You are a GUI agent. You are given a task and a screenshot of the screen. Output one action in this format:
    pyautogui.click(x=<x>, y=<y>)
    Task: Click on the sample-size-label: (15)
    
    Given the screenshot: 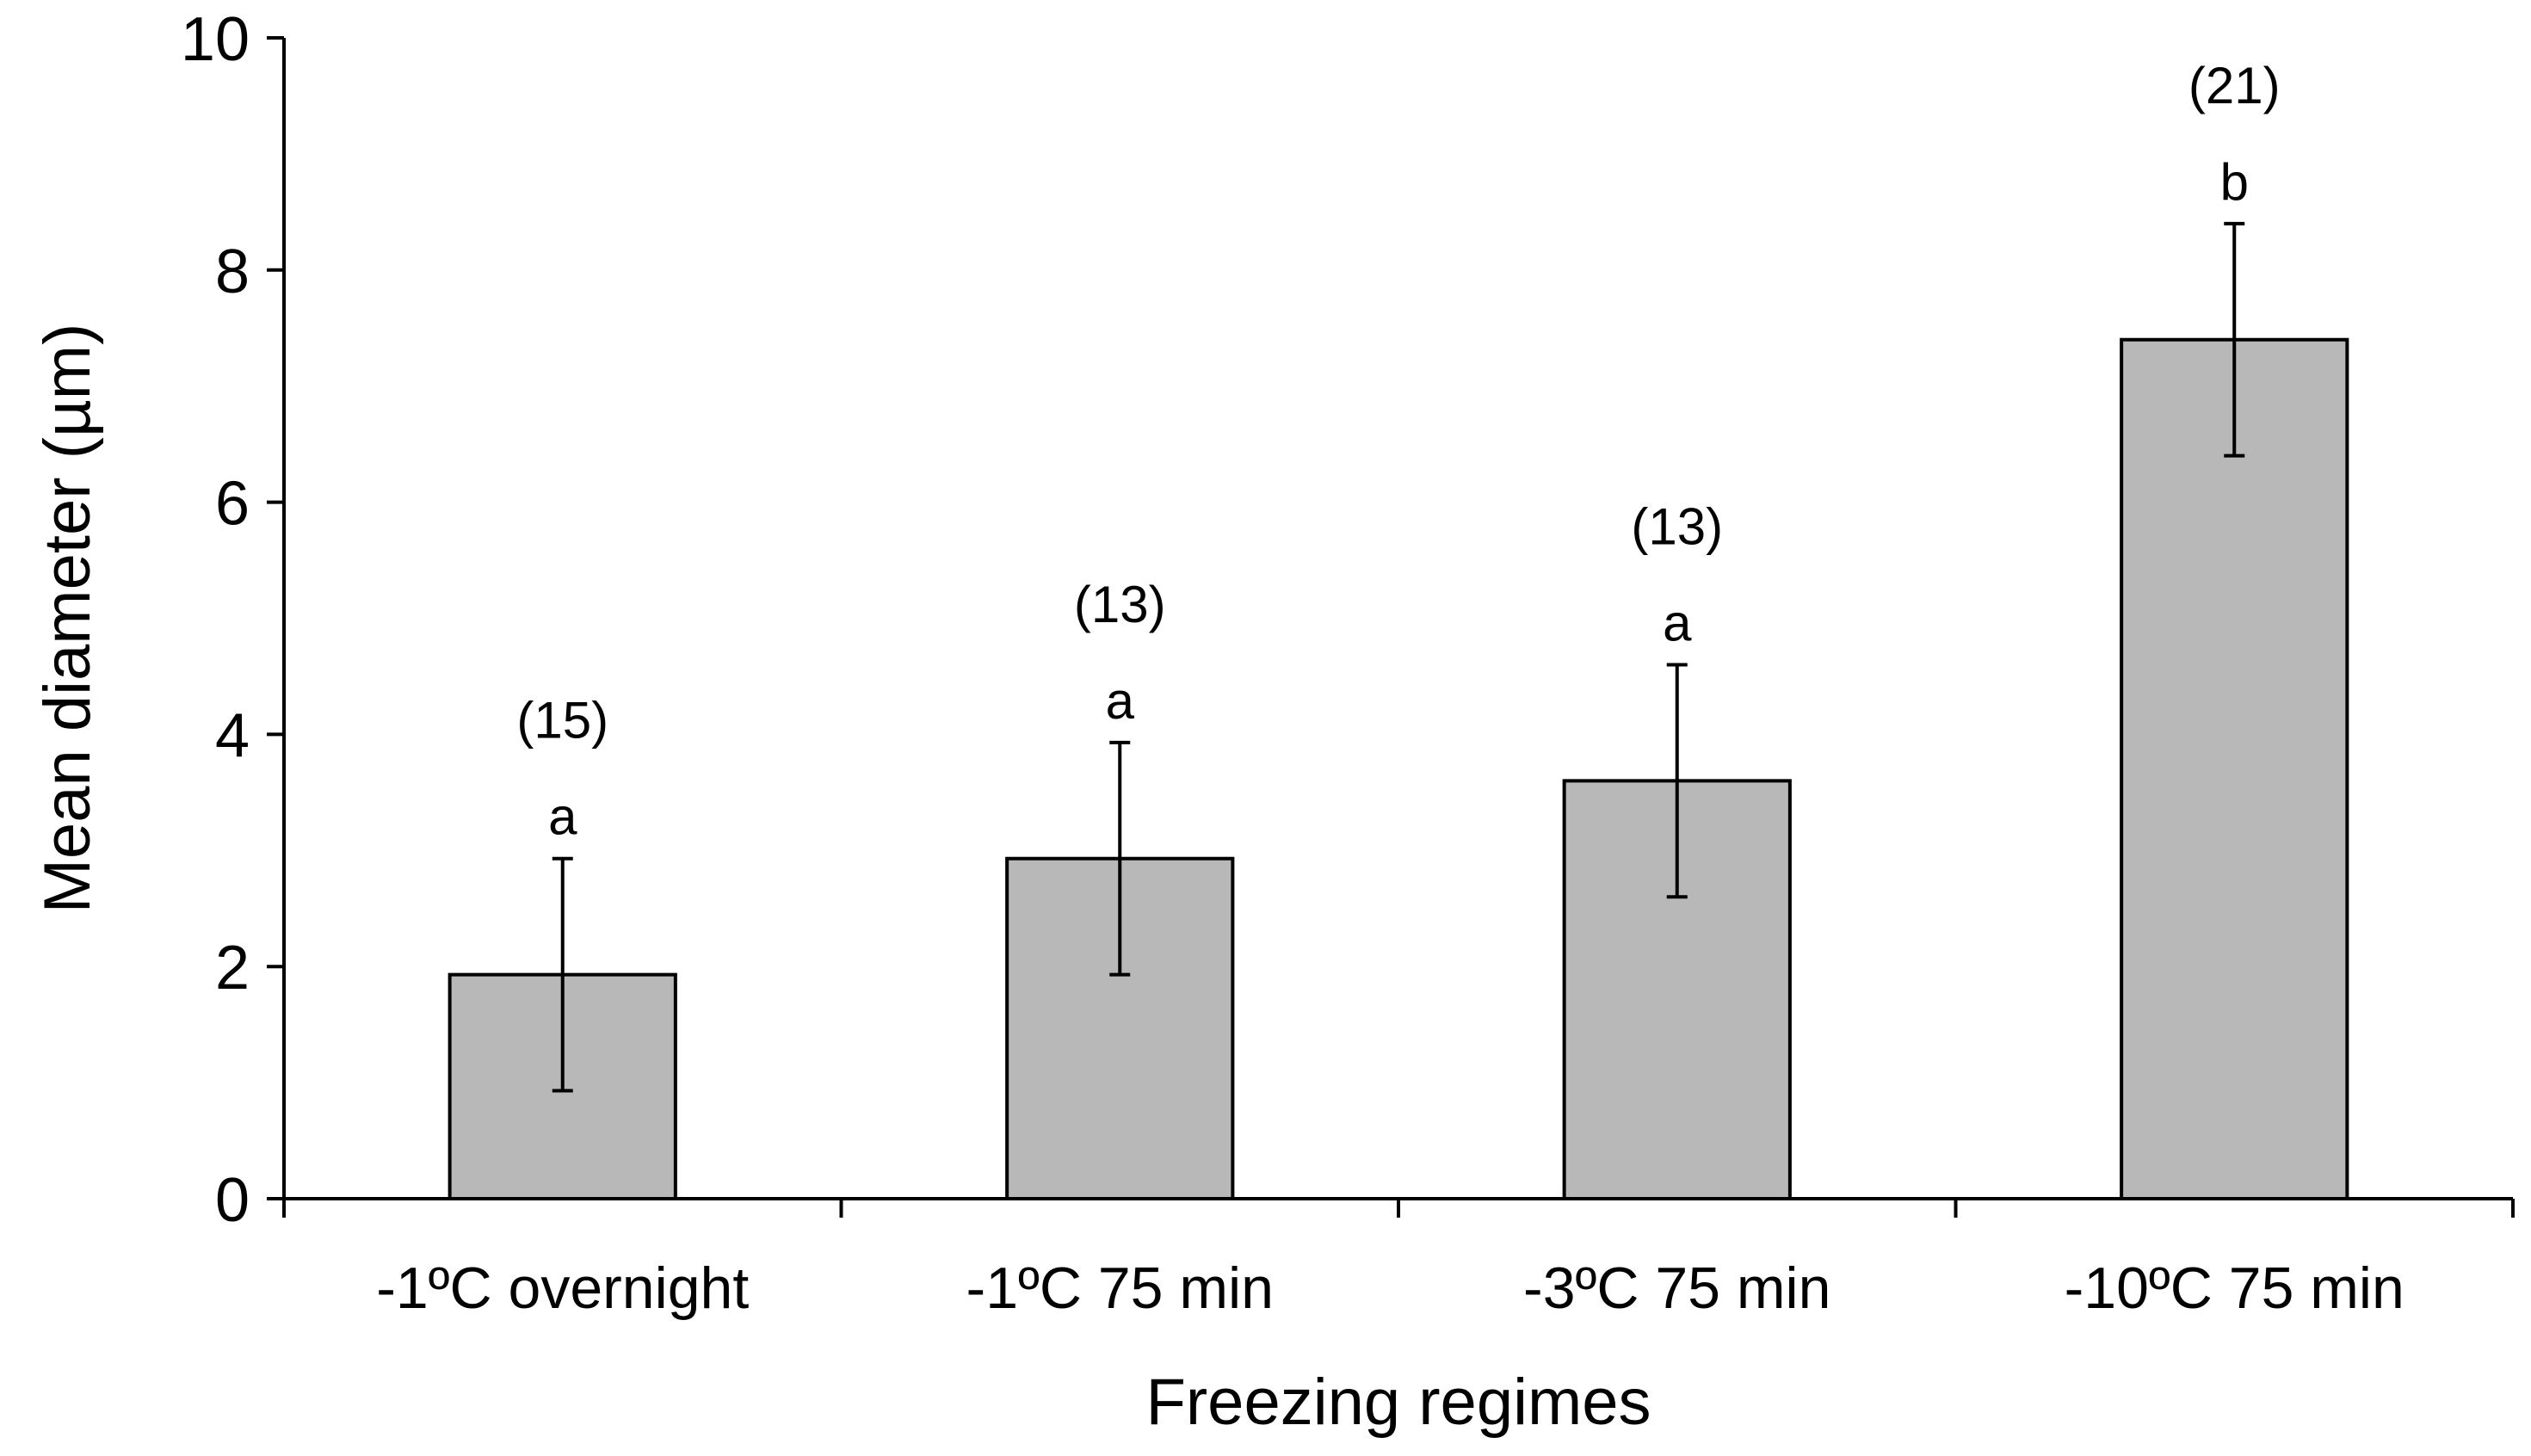 What is the action you would take?
    pyautogui.click(x=562, y=721)
    